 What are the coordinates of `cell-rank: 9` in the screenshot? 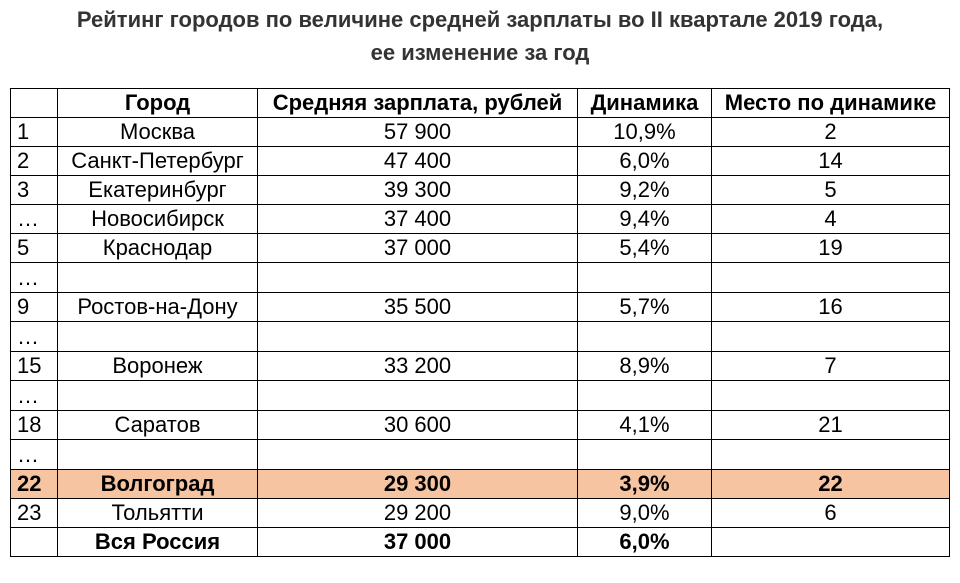 It's located at (34, 307).